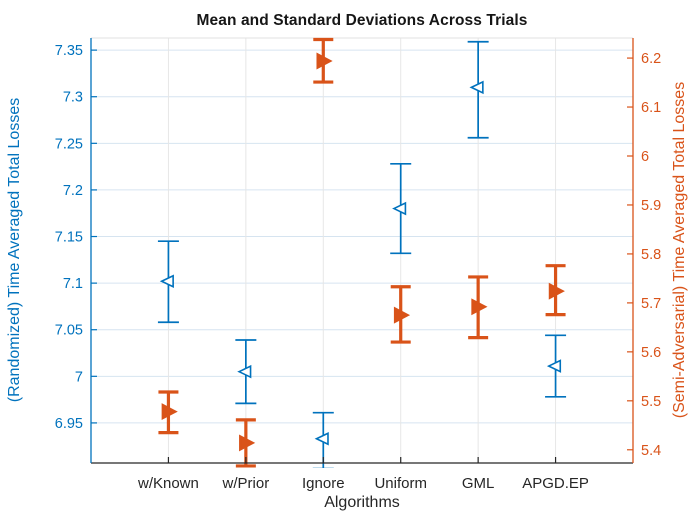 The height and width of the screenshot is (525, 700). I want to click on x-tick-label: GML, so click(478, 483).